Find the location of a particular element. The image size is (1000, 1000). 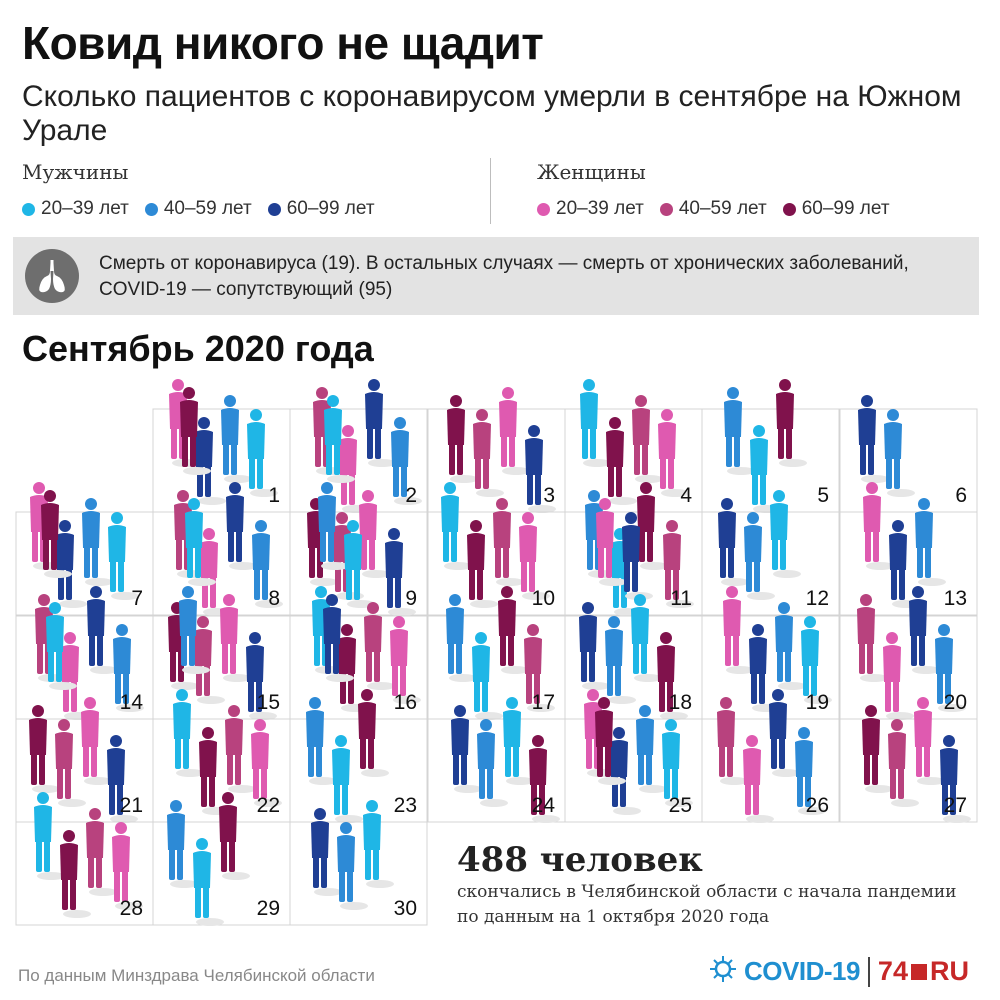

month-label: Сентябрь 2020 года is located at coordinates (198, 348).